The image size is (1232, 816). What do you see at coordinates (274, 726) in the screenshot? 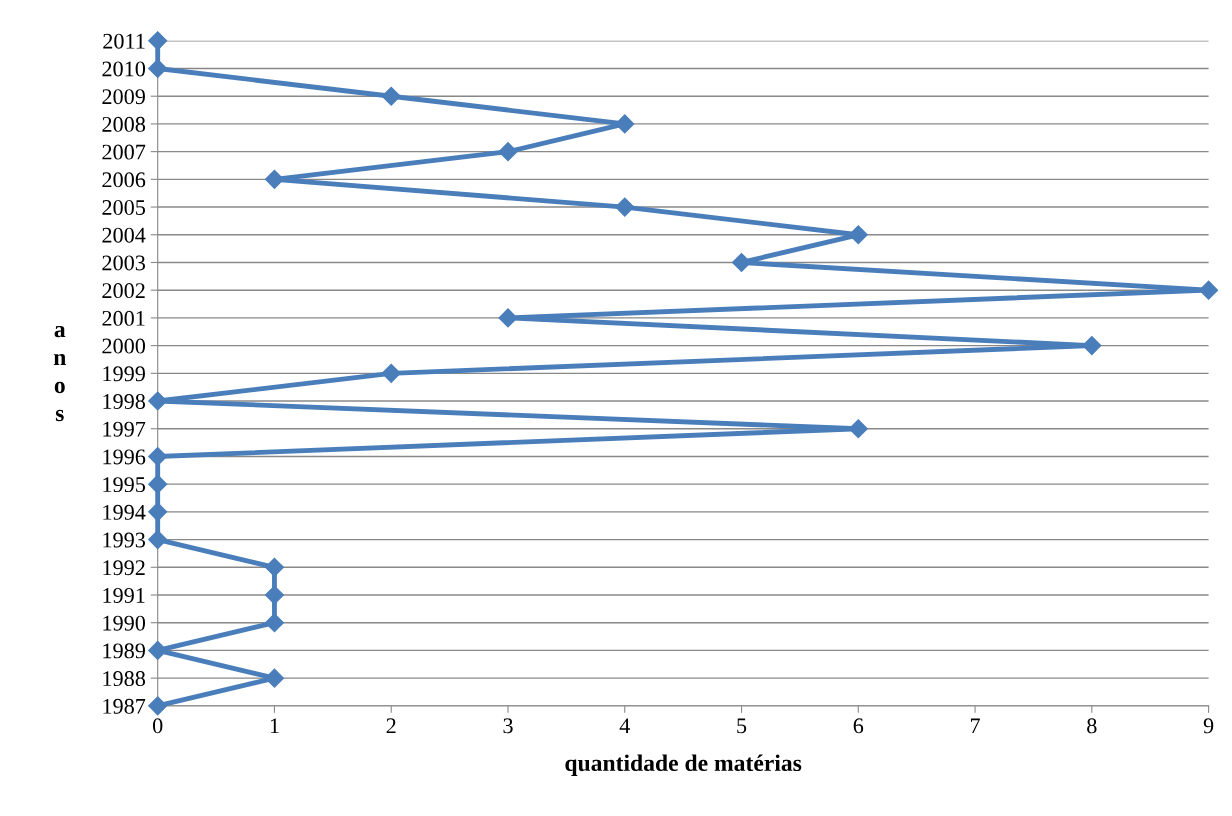
I see `x-tick-label: 1` at bounding box center [274, 726].